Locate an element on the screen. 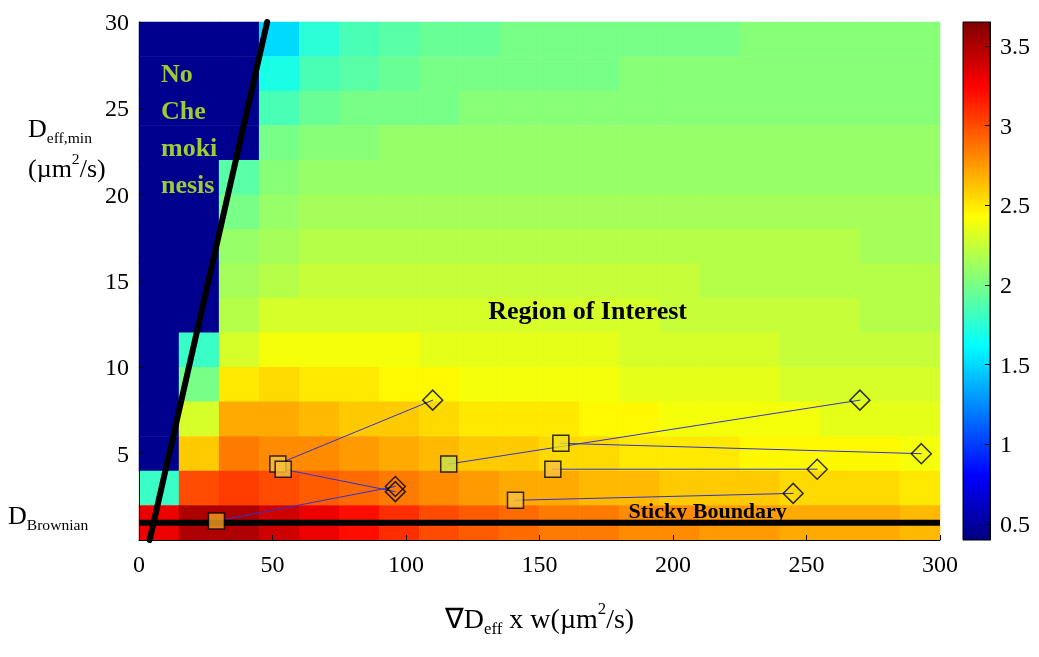 The height and width of the screenshot is (657, 1039). color-bar-label: 1 is located at coordinates (1006, 444).